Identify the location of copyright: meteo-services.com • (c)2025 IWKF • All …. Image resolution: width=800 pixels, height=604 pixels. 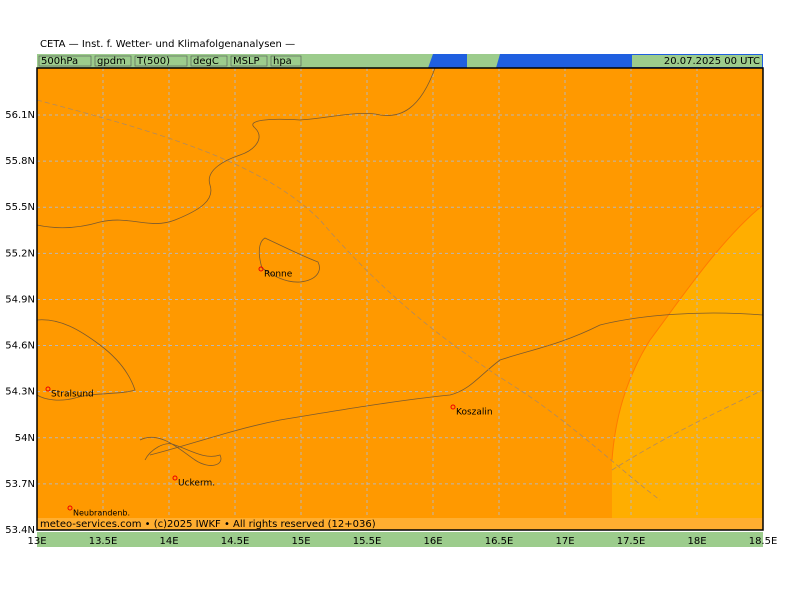
(208, 524).